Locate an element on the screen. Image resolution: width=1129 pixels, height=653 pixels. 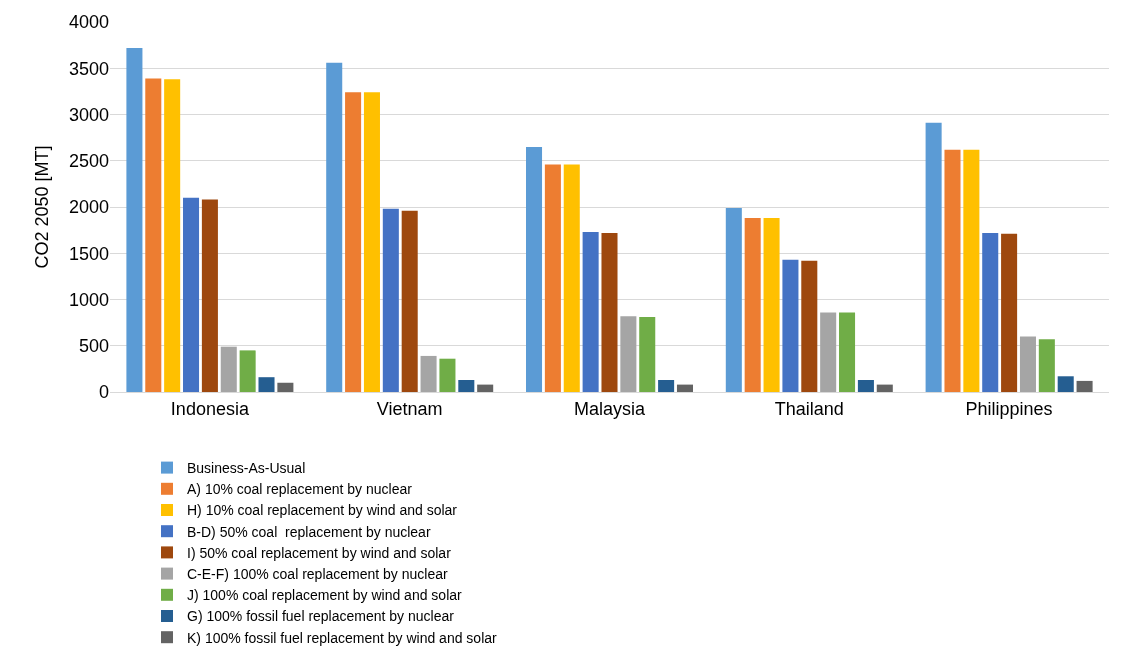
x-tick-label: Malaysia is located at coordinates (609, 408).